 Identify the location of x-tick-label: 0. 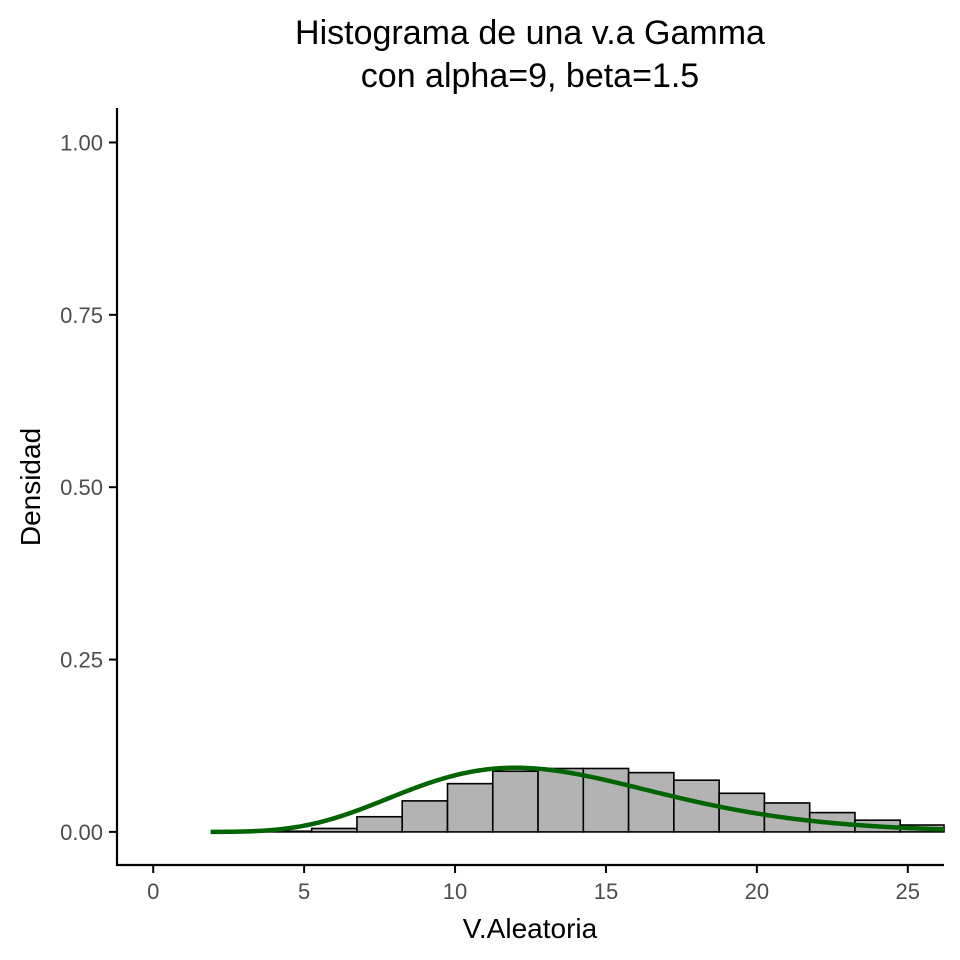
(153, 891).